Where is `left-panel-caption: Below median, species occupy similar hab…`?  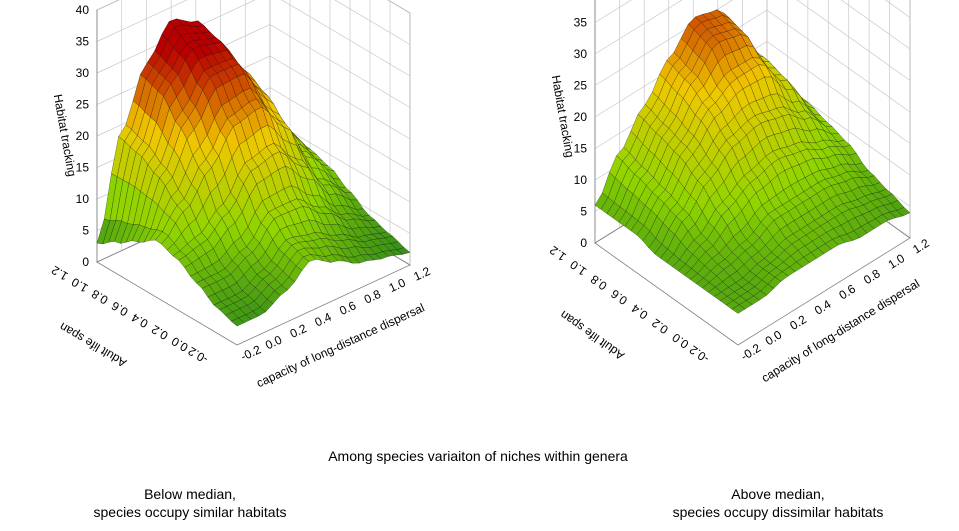 left-panel-caption: Below median, species occupy similar hab… is located at coordinates (190, 507).